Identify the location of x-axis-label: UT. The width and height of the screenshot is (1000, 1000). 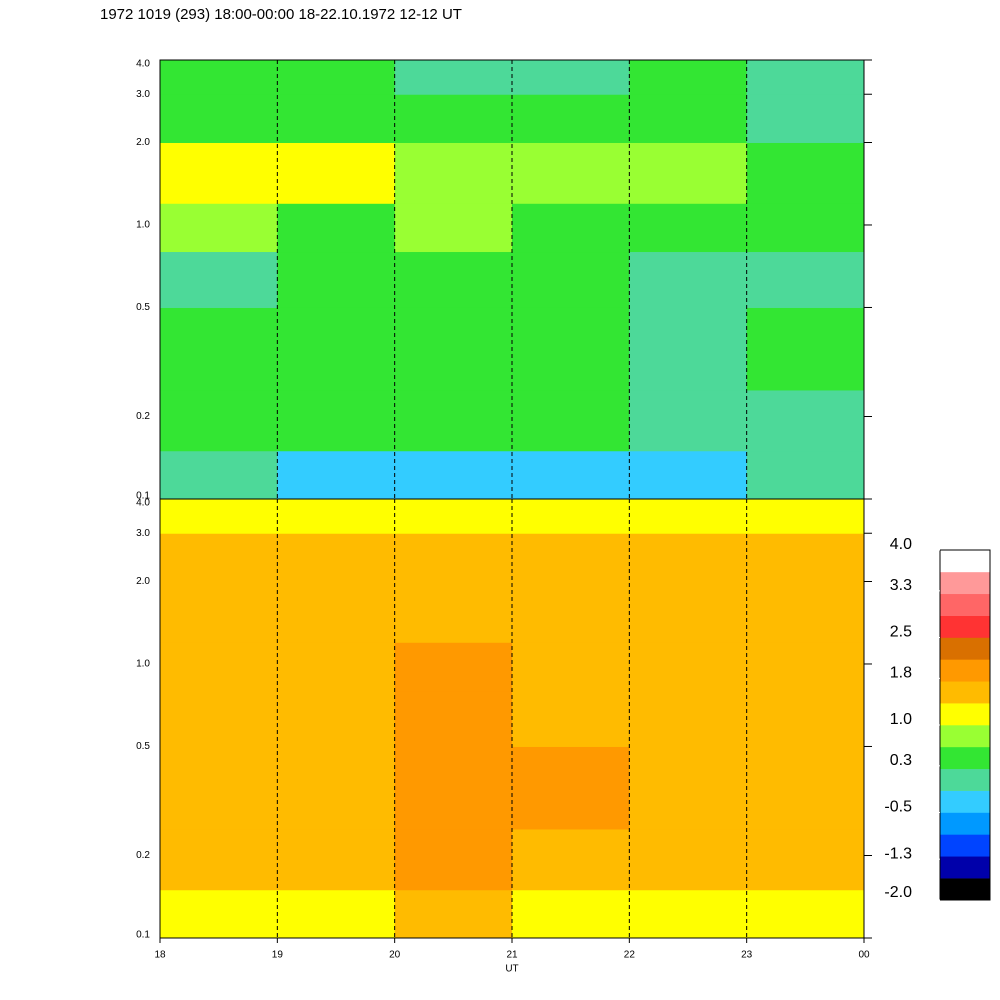
(511, 969).